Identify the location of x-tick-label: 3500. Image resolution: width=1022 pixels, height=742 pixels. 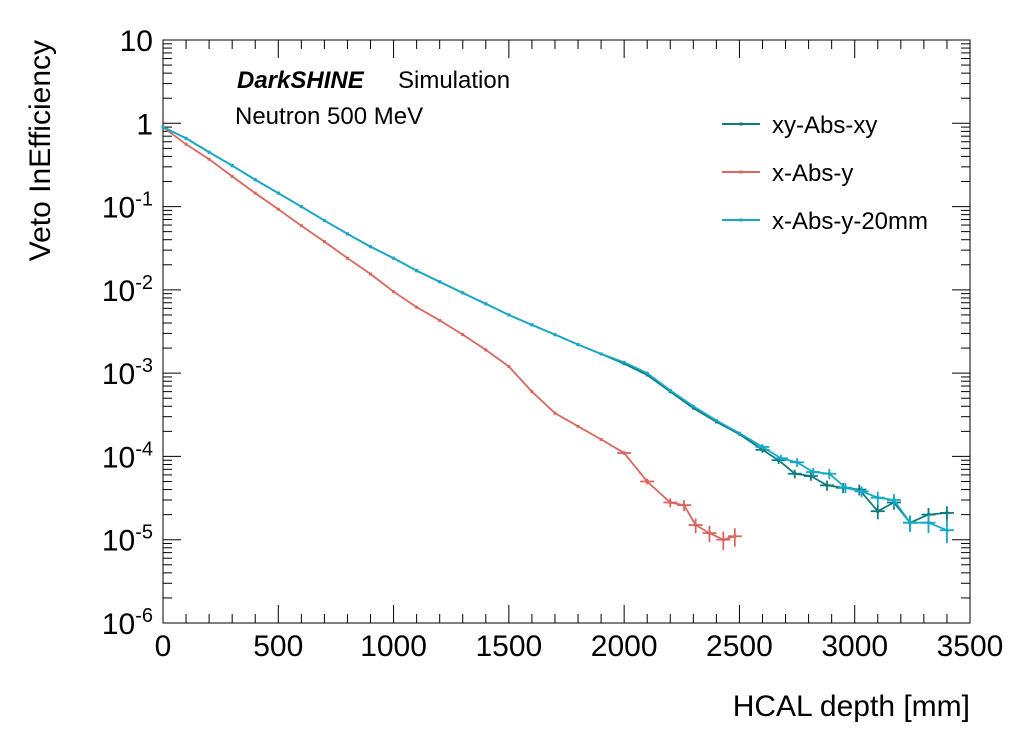
(970, 646).